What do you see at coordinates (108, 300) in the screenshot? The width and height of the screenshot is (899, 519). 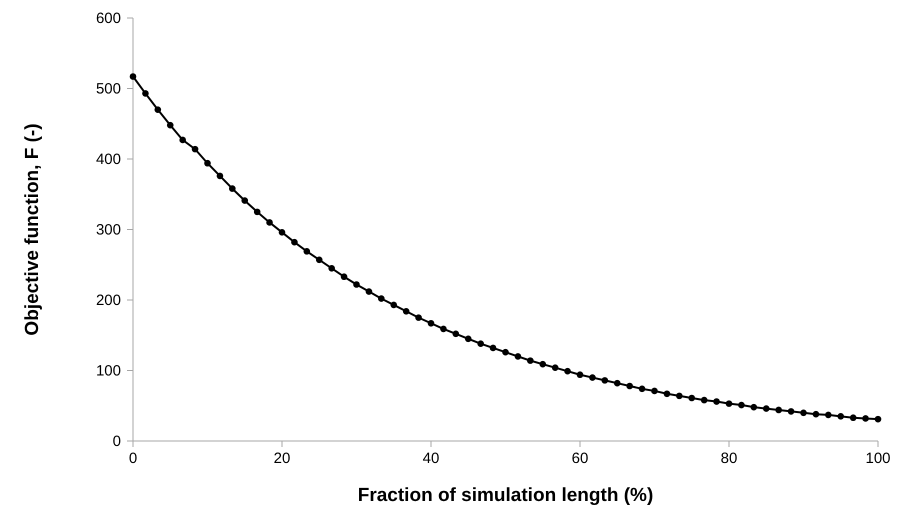 I see `y-tick-label: 200` at bounding box center [108, 300].